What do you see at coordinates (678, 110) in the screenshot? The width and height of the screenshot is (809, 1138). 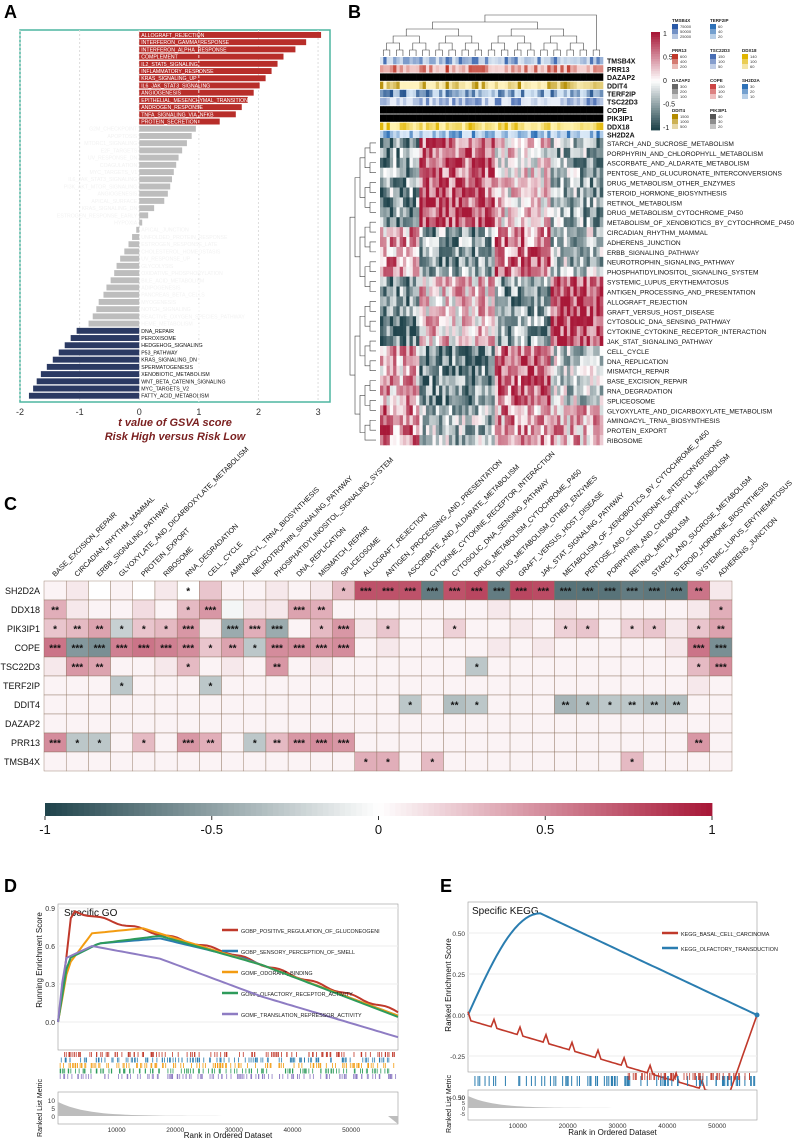 I see `legend-title: DDIT4` at bounding box center [678, 110].